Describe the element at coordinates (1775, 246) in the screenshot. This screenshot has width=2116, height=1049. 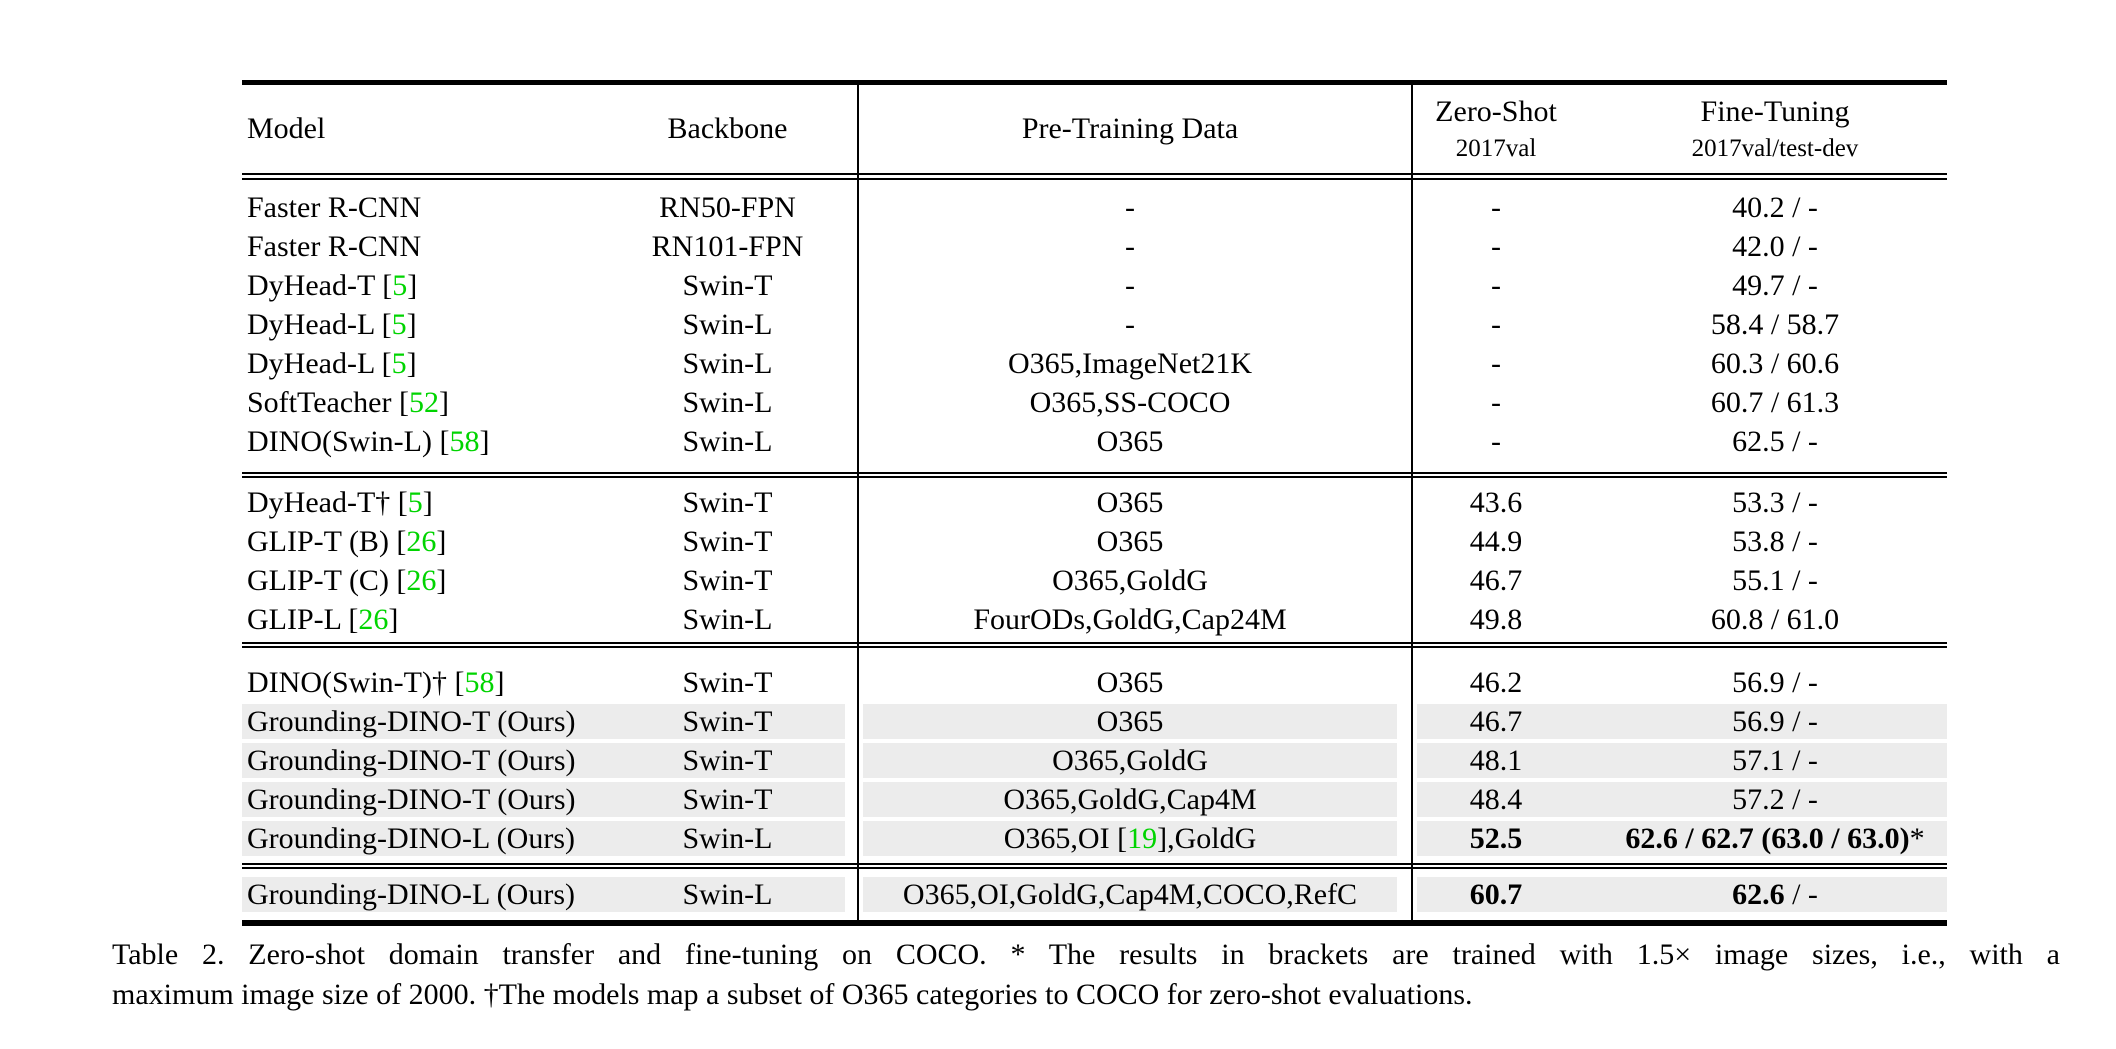
I see `cell-finetune: 42.0 / -` at that location.